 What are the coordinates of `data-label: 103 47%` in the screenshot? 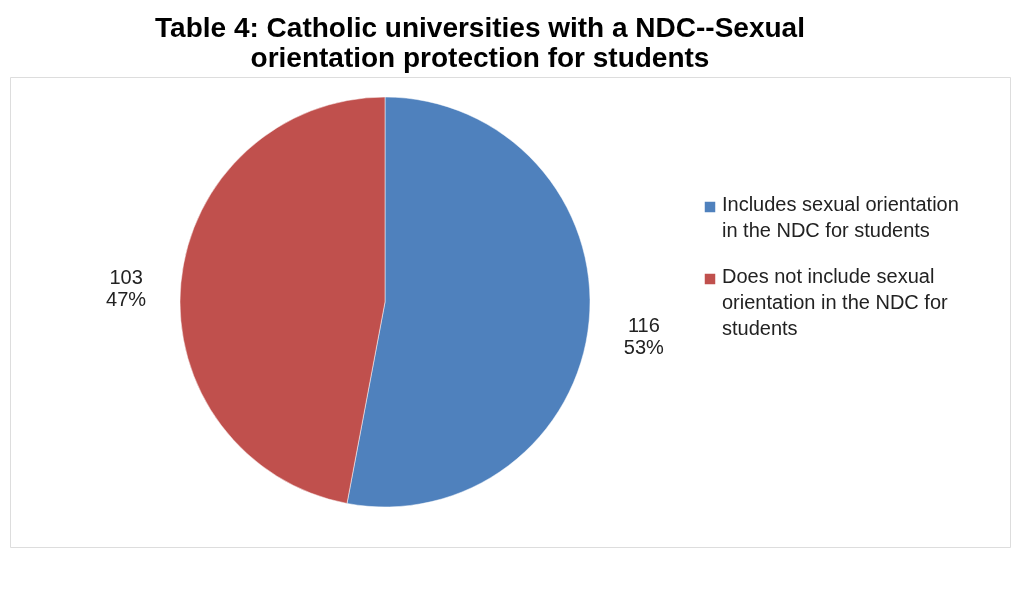 It's located at (126, 287).